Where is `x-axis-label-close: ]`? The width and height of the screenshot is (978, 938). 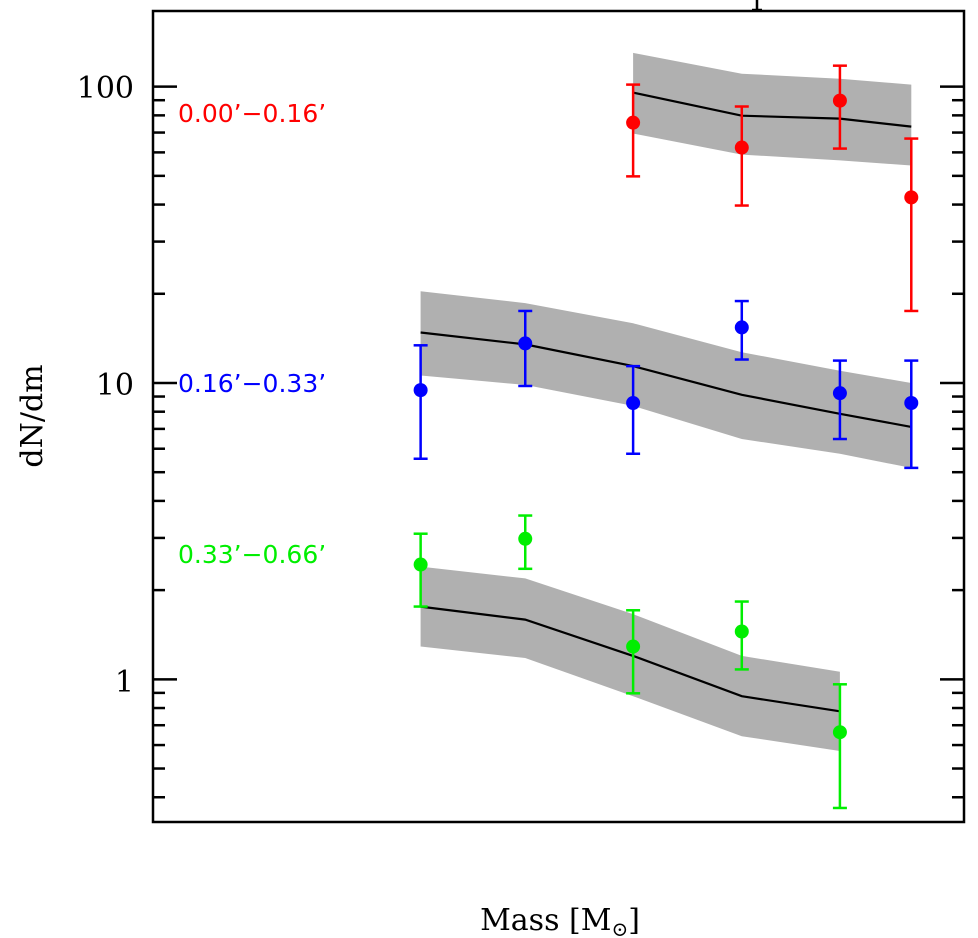
x-axis-label-close: ] is located at coordinates (634, 920).